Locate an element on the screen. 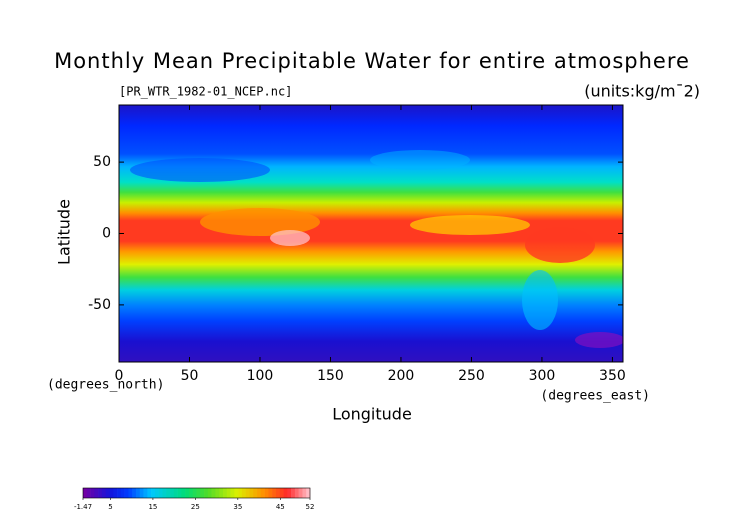  colorbar-tick-label: 35 is located at coordinates (237, 507).